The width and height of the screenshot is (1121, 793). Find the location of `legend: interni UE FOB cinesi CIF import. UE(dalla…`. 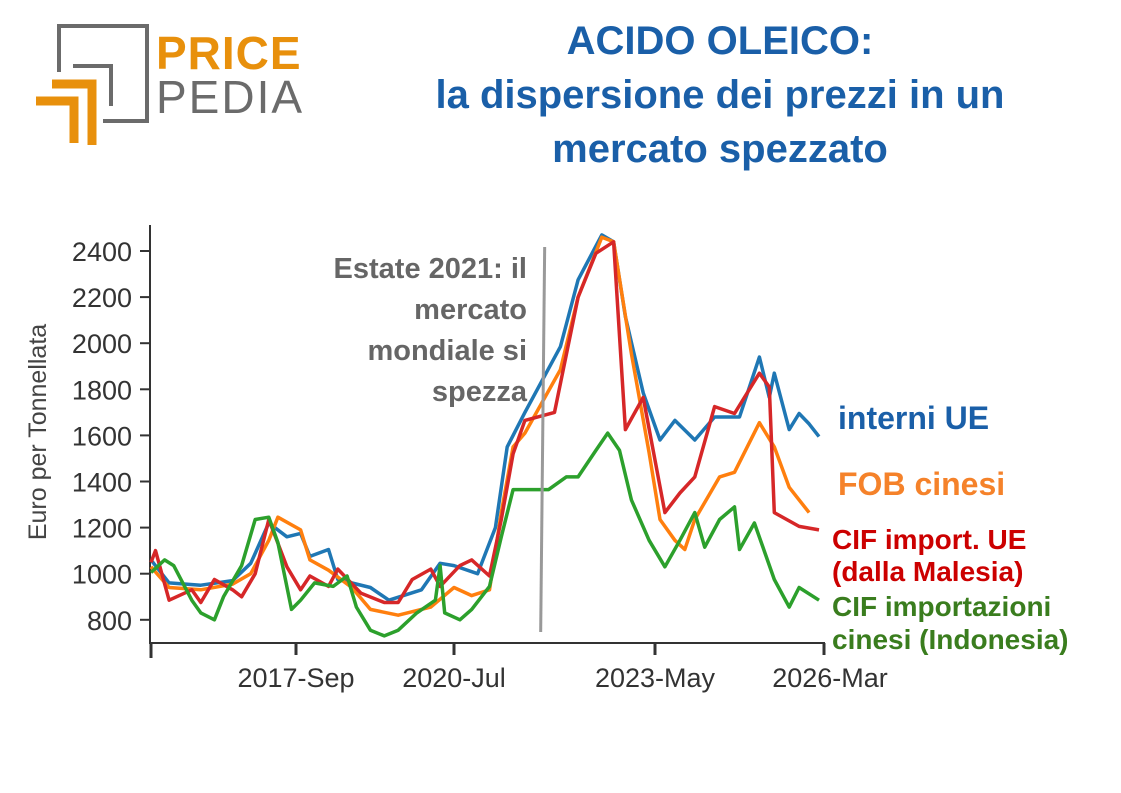

legend: interni UE FOB cinesi CIF import. UE(dalla… is located at coordinates (950, 527).